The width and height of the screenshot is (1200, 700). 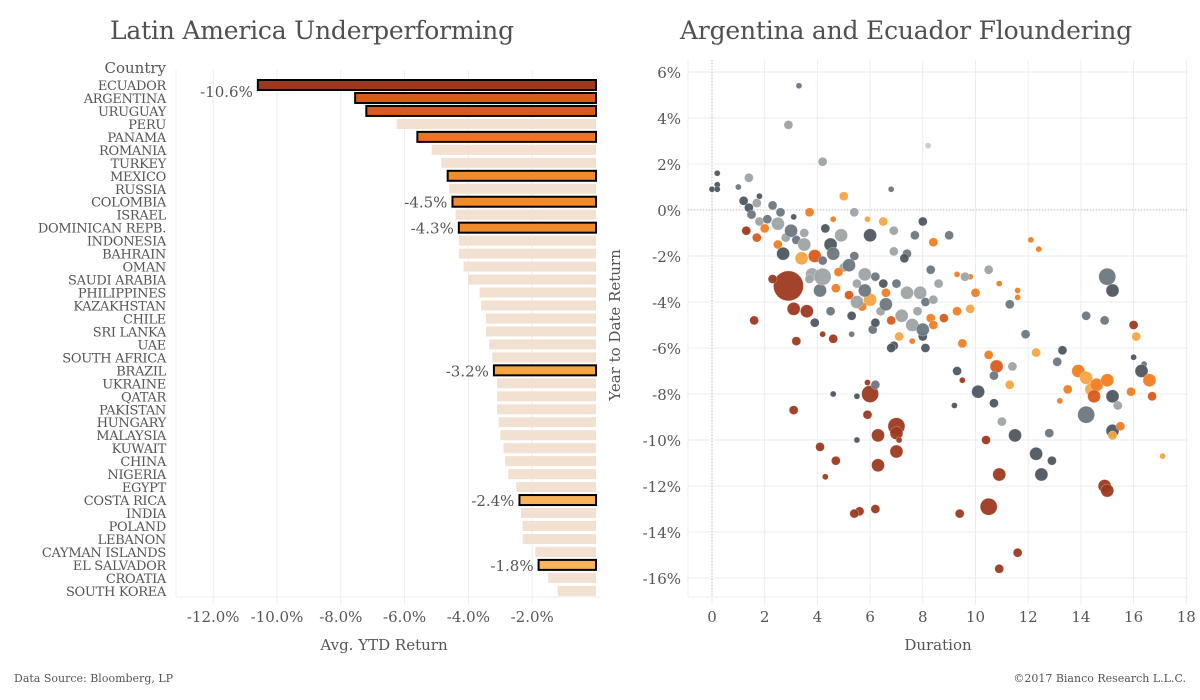 What do you see at coordinates (213, 617) in the screenshot?
I see `bar-x-tick-label: -12.0%` at bounding box center [213, 617].